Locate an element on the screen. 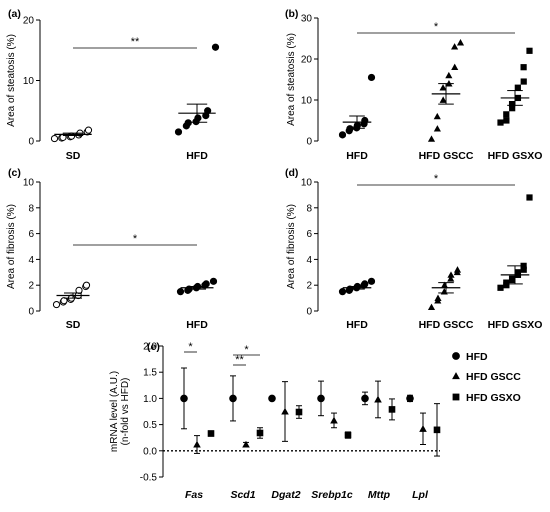 Image resolution: width=550 pixels, height=512 pixels. legend-label: HFD is located at coordinates (477, 357).